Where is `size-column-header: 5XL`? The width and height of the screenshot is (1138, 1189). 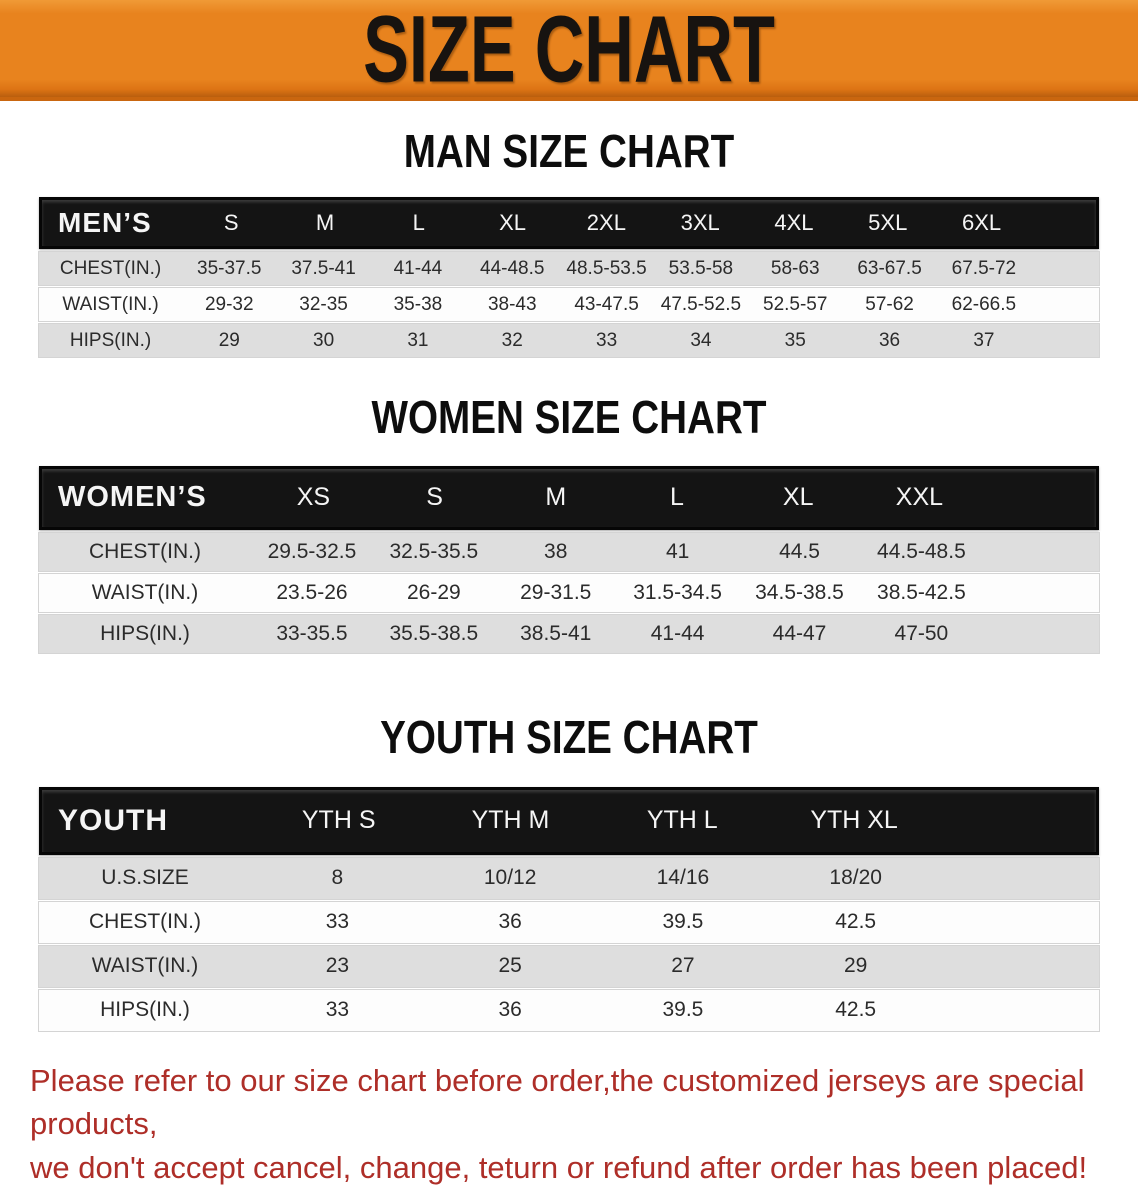 size-column-header: 5XL is located at coordinates (888, 223).